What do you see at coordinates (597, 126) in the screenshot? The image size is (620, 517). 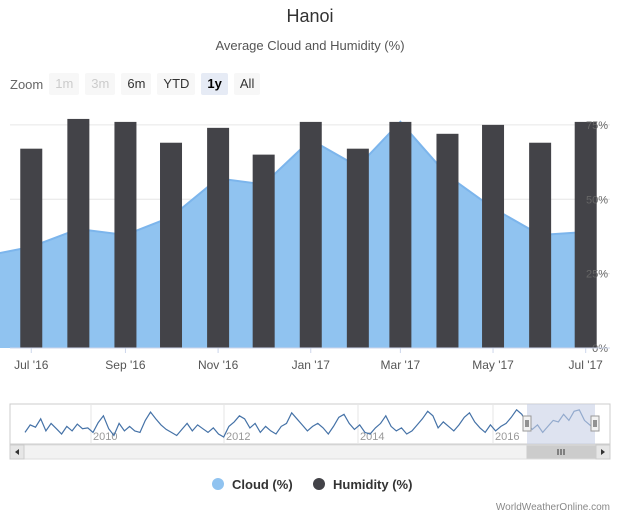 I see `y-tick-label: 75%` at bounding box center [597, 126].